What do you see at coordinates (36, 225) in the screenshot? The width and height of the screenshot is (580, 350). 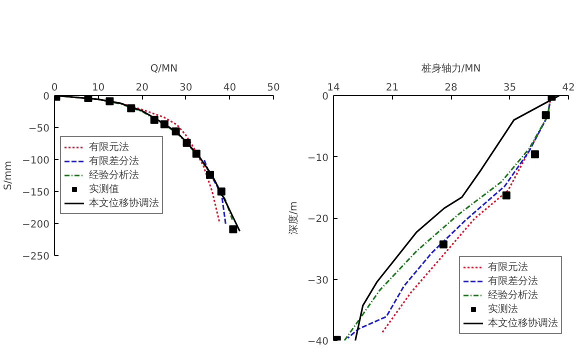 I see `y-tick-label: −200` at bounding box center [36, 225].